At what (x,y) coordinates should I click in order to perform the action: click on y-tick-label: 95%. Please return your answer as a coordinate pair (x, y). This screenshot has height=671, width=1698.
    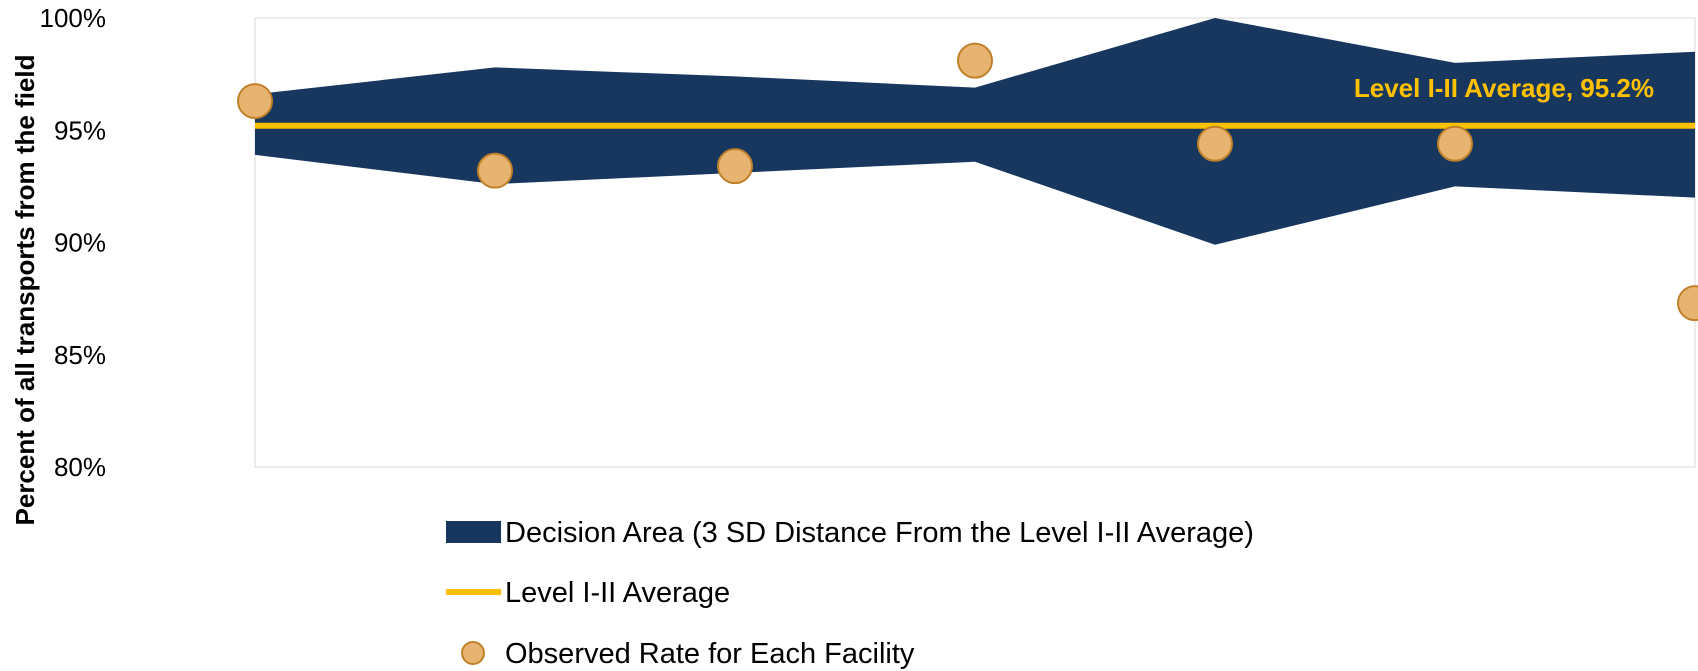
    Looking at the image, I should click on (80, 130).